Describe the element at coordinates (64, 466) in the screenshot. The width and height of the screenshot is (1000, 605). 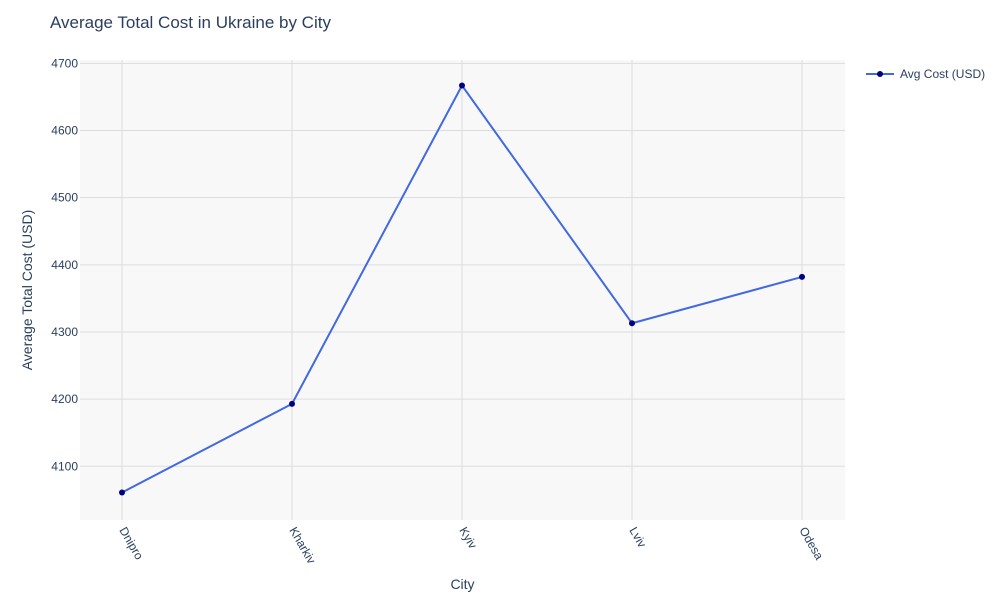
I see `y-tick-label: 4100` at that location.